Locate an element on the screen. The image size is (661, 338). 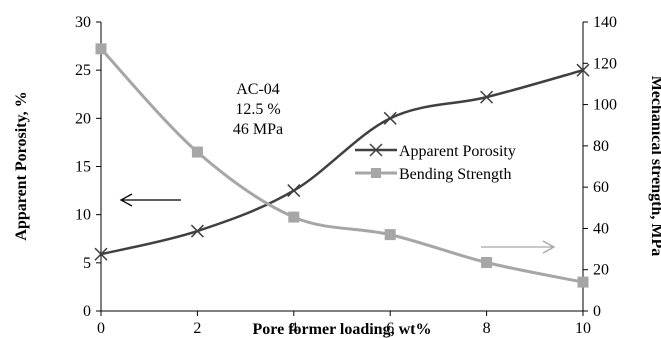
x-ticks: 0 2 4 6 8 10 is located at coordinates (344, 324).